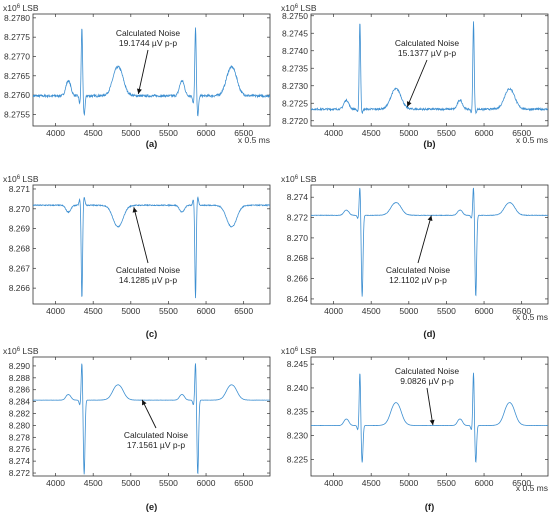  What do you see at coordinates (20, 366) in the screenshot?
I see `y-tick-label: 8.290` at bounding box center [20, 366].